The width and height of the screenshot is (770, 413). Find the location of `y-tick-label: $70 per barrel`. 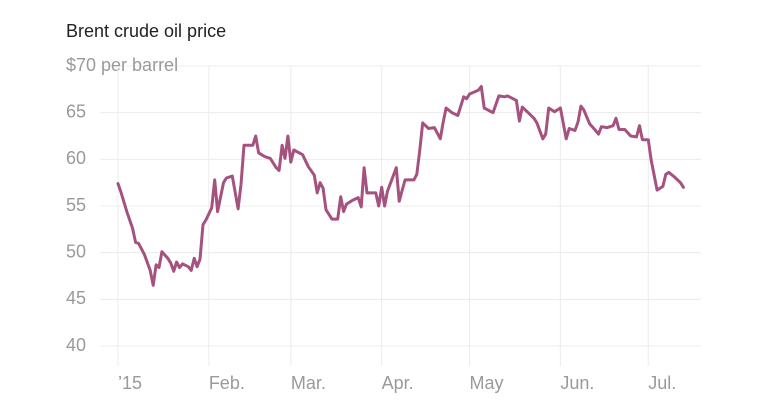

y-tick-label: $70 per barrel is located at coordinates (122, 65).